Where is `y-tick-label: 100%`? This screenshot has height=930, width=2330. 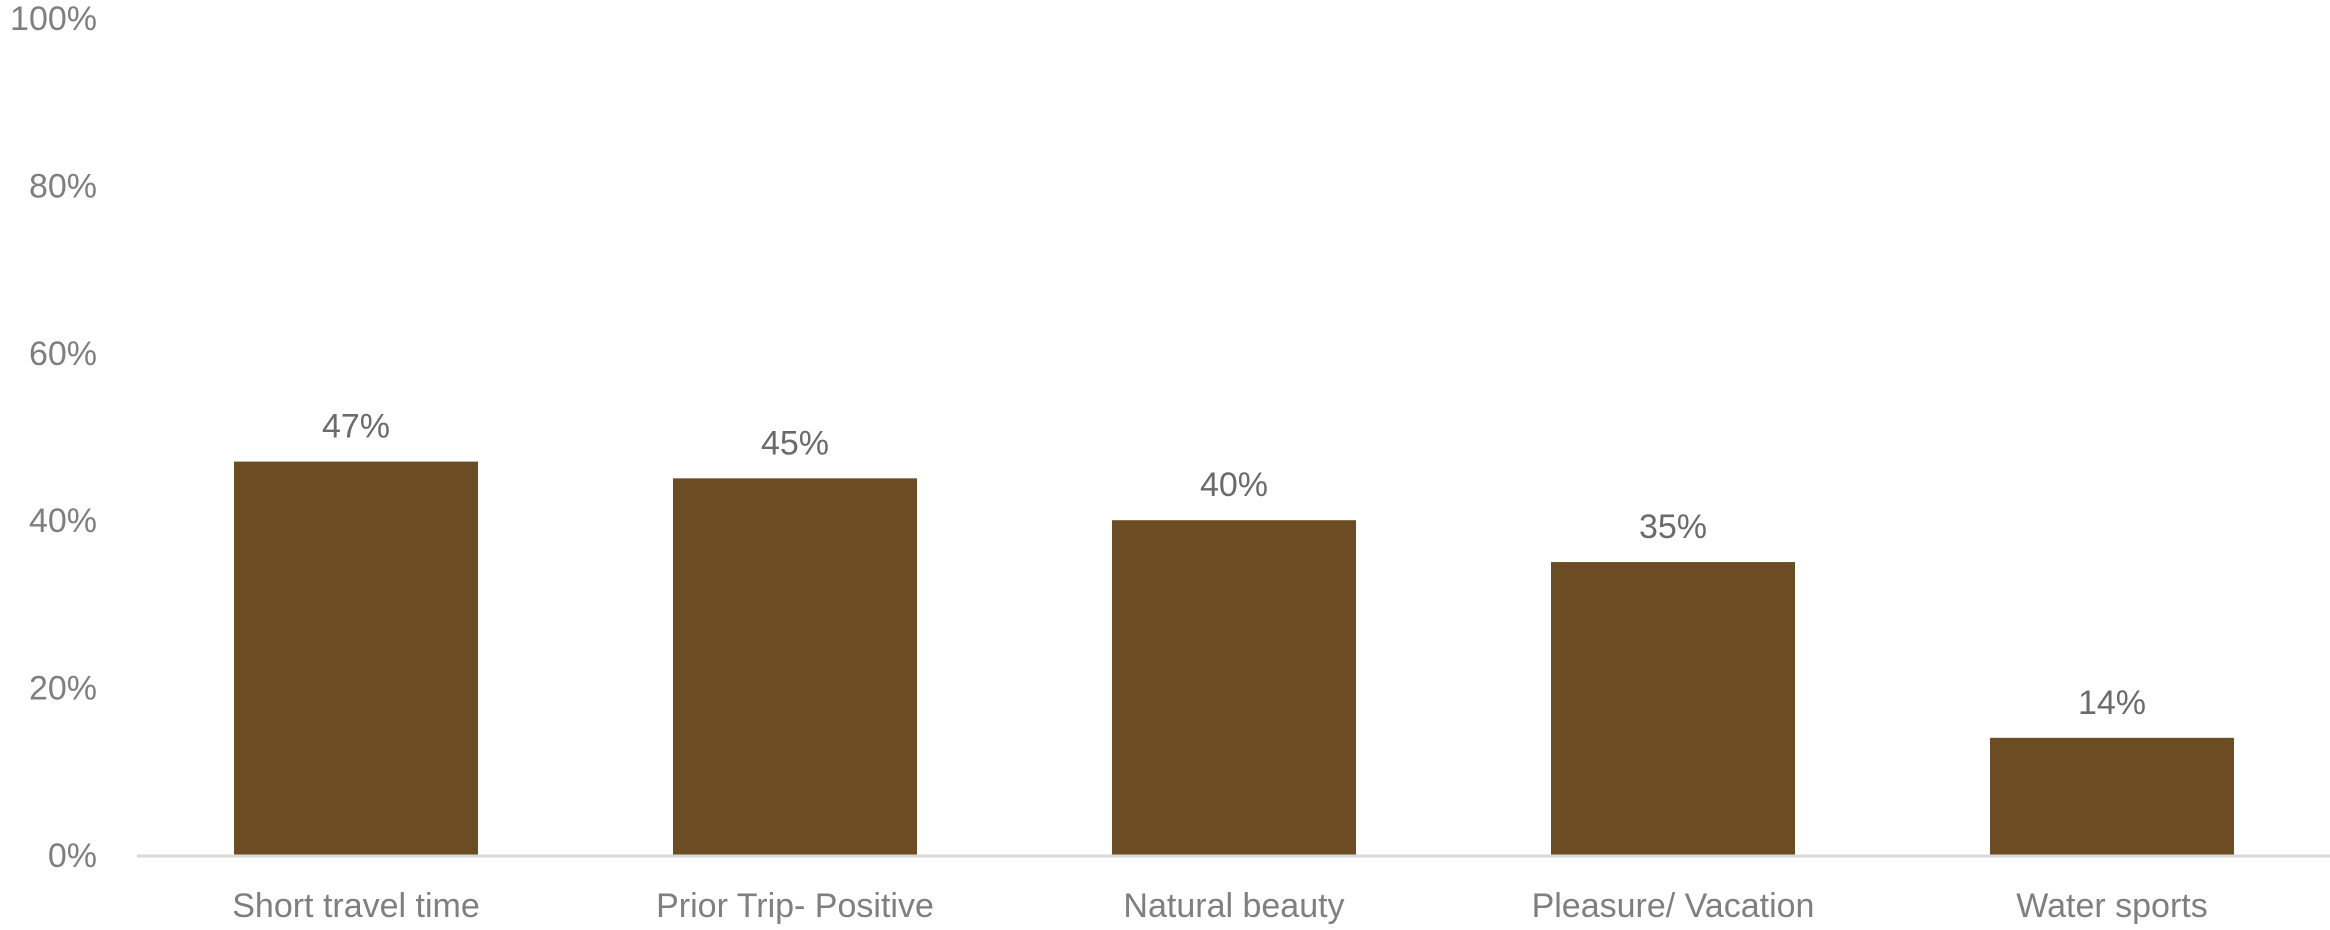 y-tick-label: 100% is located at coordinates (53, 19).